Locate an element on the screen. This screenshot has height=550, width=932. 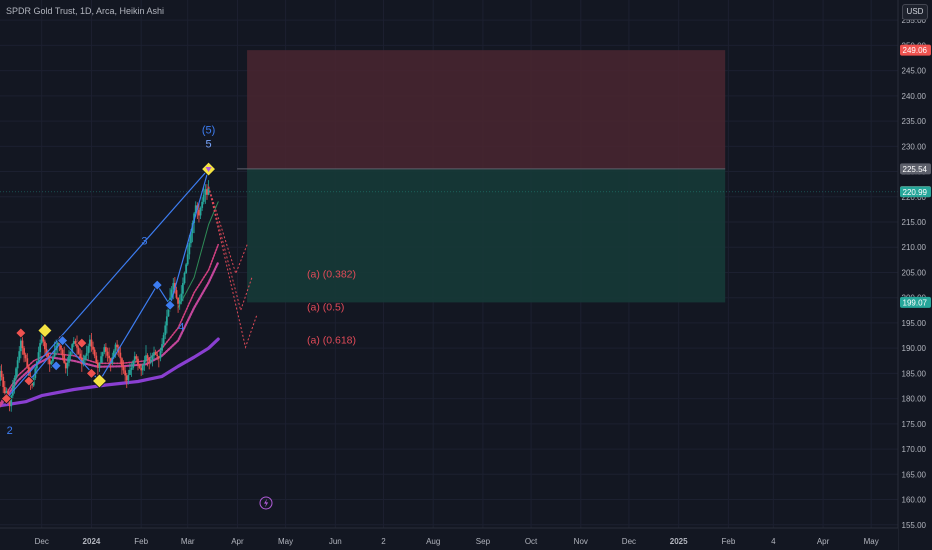
y-tick-label: 180.00 is located at coordinates (914, 399).